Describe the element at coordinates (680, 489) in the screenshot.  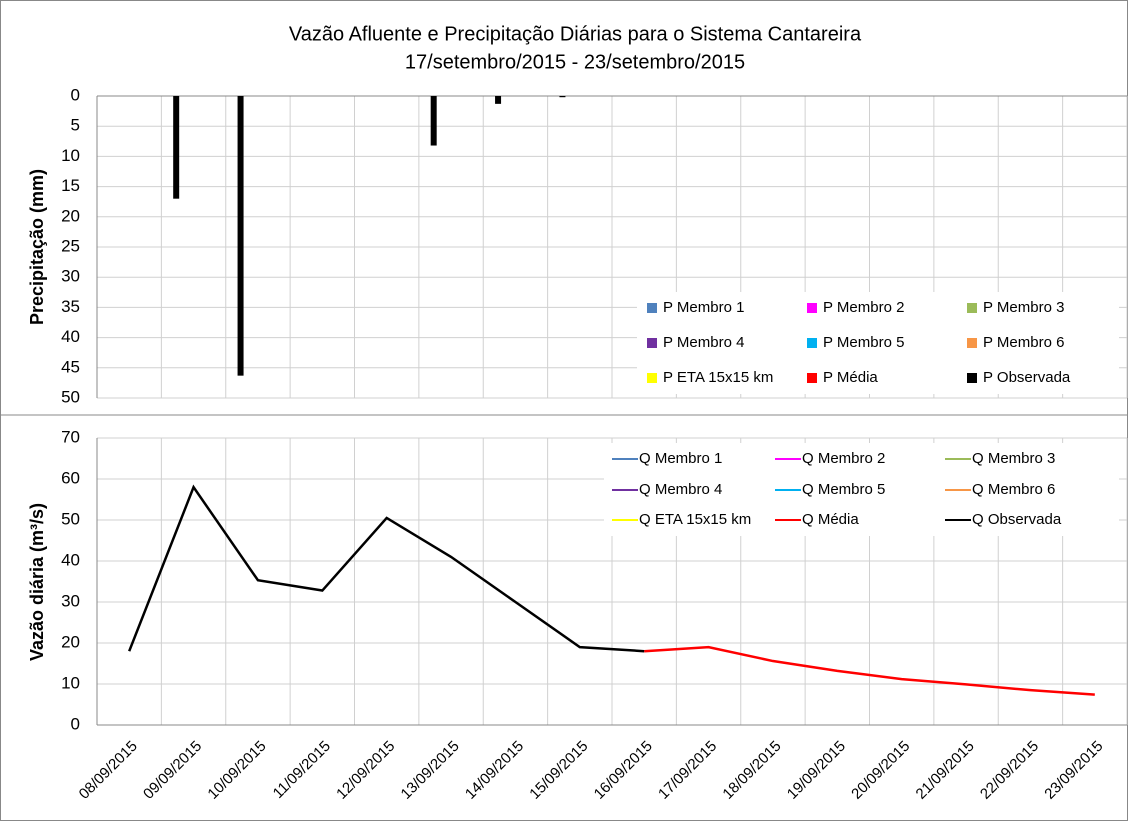
I see `legend-label: Q Membro 4` at that location.